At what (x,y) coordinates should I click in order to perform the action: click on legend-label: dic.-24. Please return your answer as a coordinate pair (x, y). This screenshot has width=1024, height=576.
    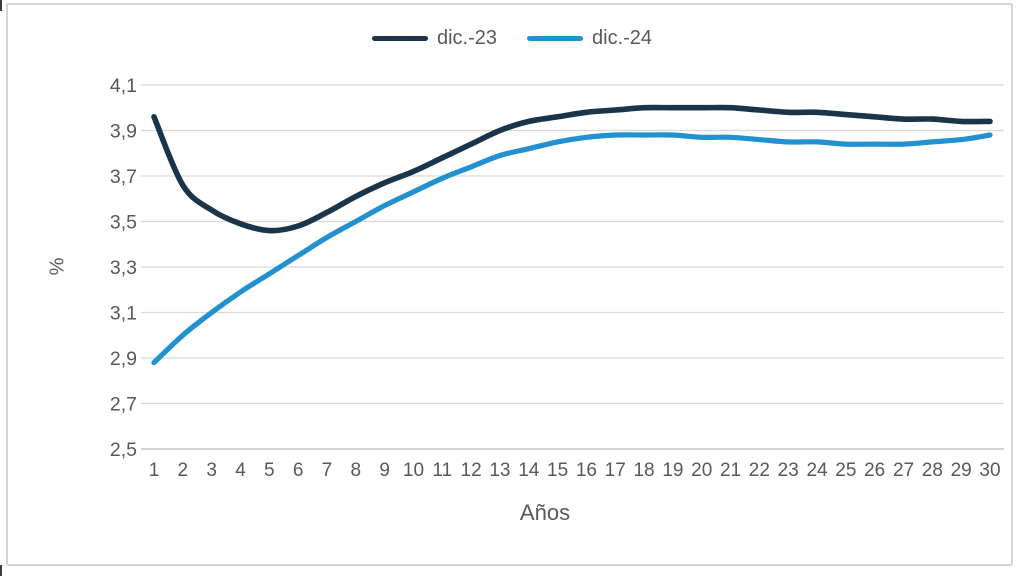
    Looking at the image, I should click on (622, 38).